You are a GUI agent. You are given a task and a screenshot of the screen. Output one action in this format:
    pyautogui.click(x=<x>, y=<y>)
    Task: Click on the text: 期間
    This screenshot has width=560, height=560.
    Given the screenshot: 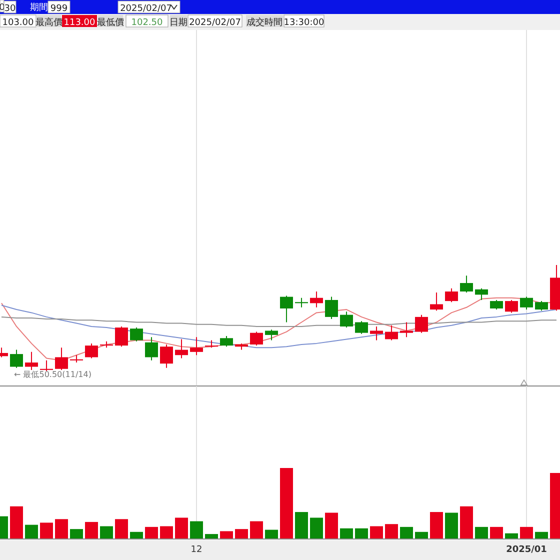 What is the action you would take?
    pyautogui.click(x=39, y=7)
    